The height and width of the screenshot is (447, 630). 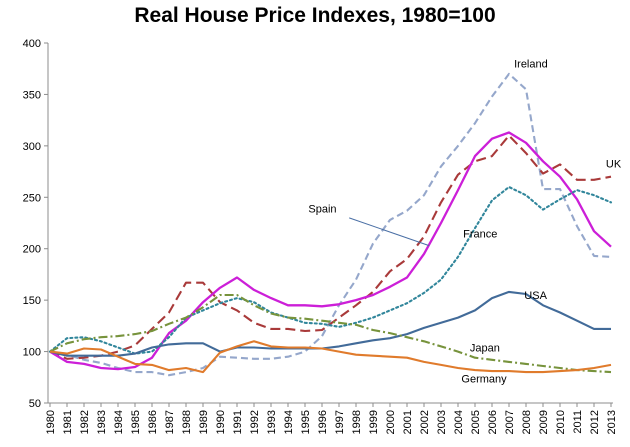 I want to click on x-tick-label: 1980, so click(x=51, y=422).